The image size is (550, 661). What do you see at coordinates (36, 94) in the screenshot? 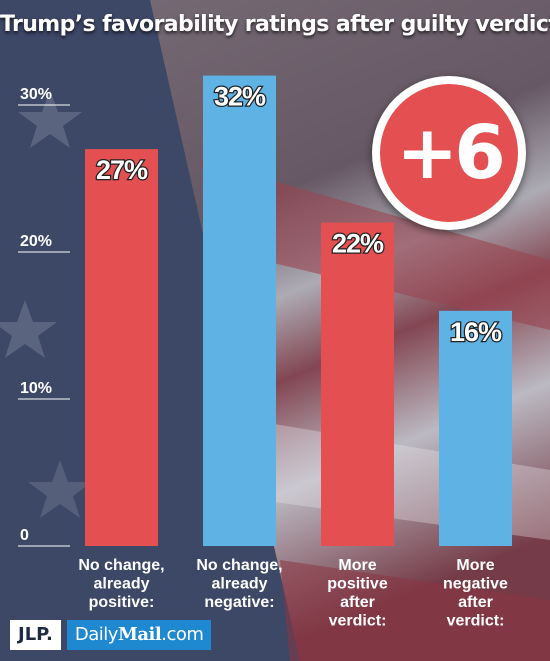
I see `y-tick-label: 30%` at bounding box center [36, 94].